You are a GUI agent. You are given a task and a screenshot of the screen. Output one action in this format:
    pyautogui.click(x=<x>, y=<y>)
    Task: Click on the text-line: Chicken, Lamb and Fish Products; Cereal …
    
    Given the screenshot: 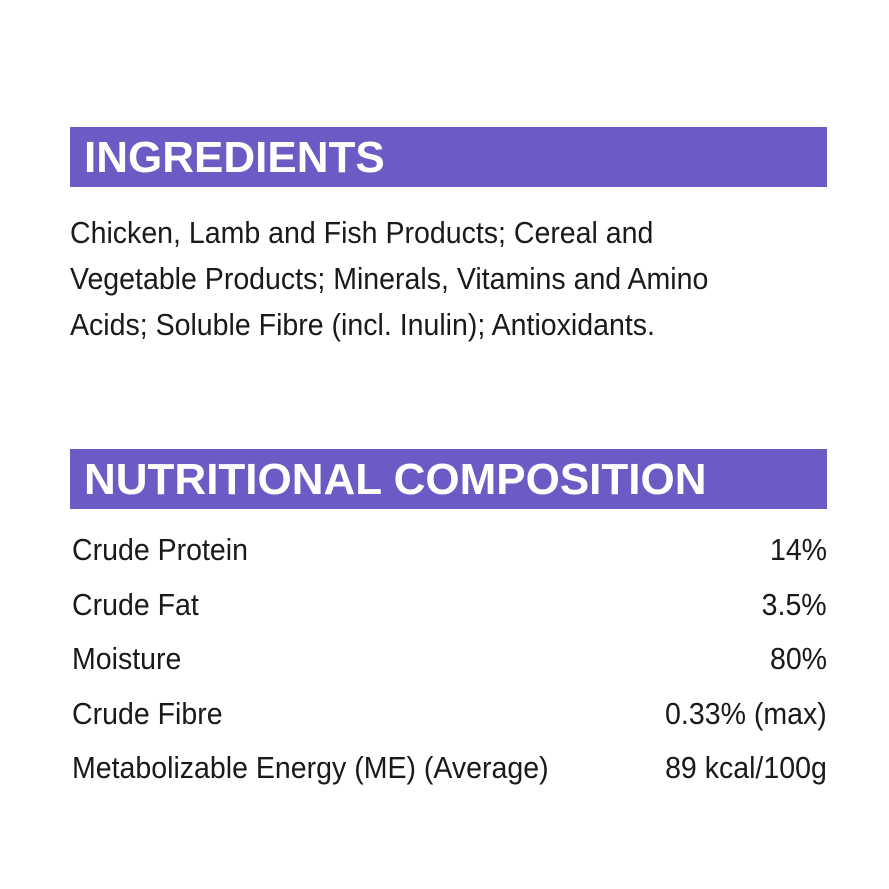 What is the action you would take?
    pyautogui.click(x=362, y=232)
    